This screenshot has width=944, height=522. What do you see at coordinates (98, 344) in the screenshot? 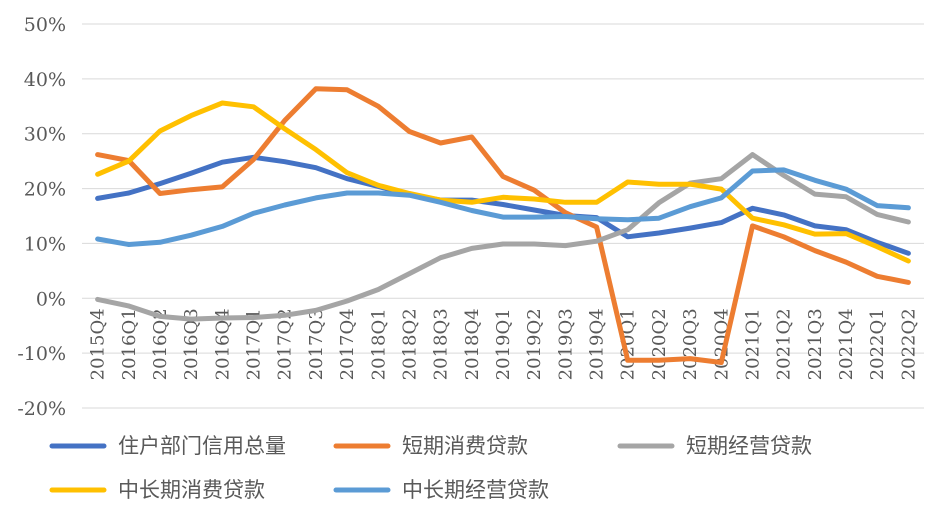
I see `x-tick-label: 2015Q4` at bounding box center [98, 344].